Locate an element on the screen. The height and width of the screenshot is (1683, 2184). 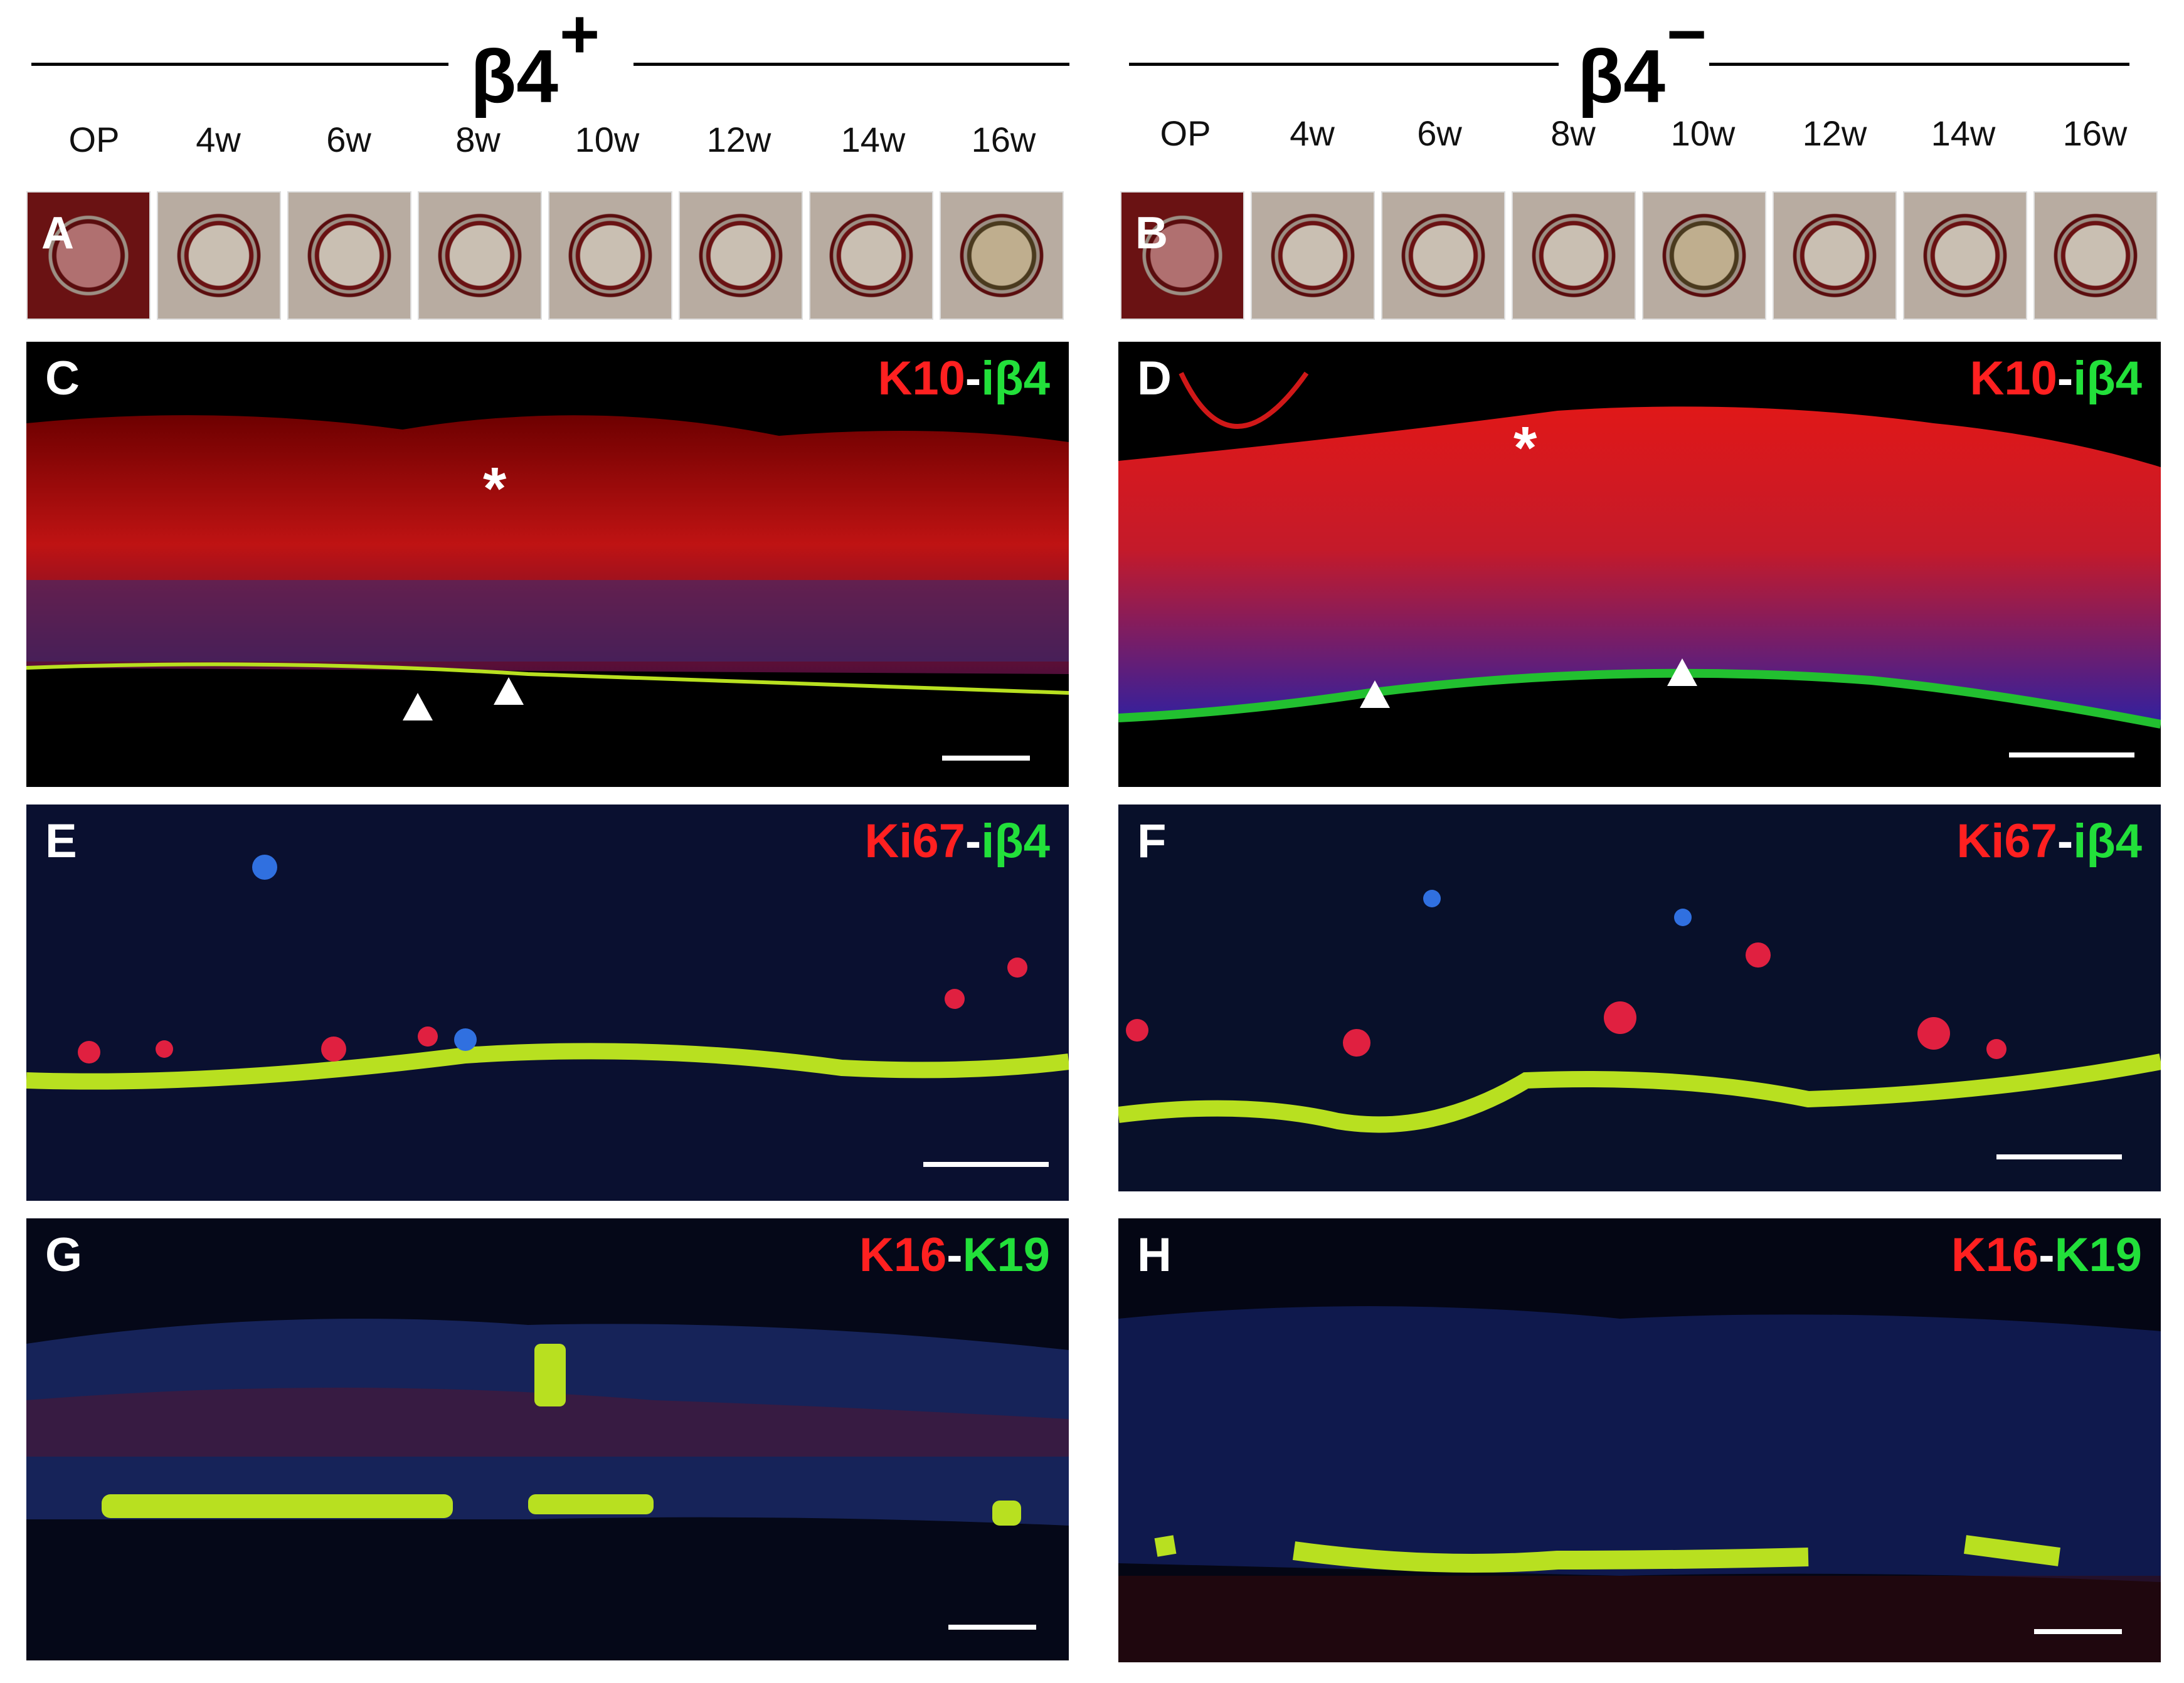
panel-letter: C is located at coordinates (62, 379).